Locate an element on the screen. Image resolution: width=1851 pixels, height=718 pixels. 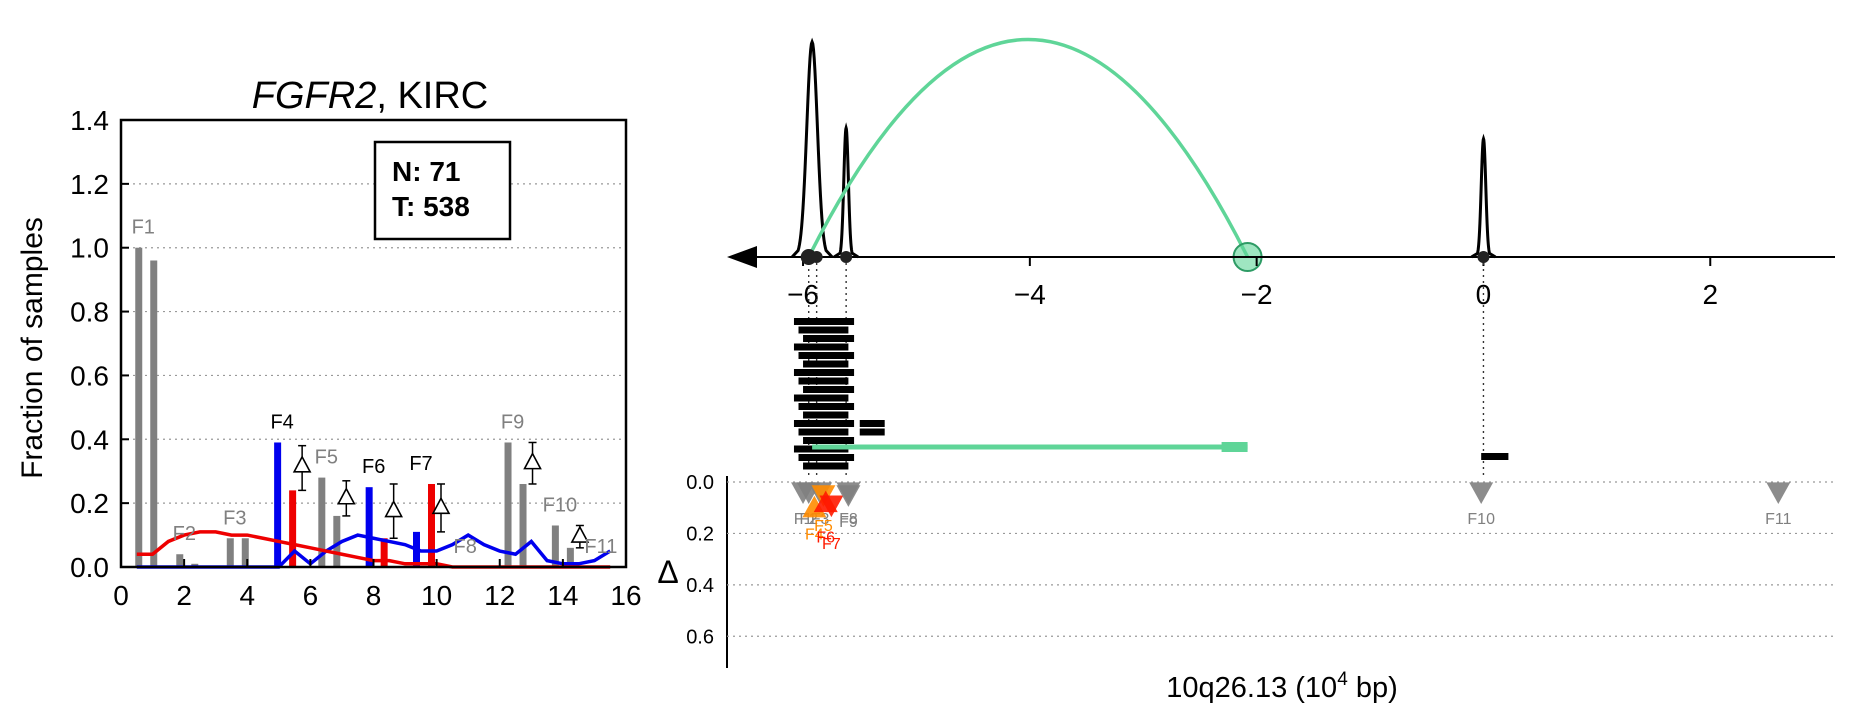
tumor-count: T: 538 is located at coordinates (431, 206).